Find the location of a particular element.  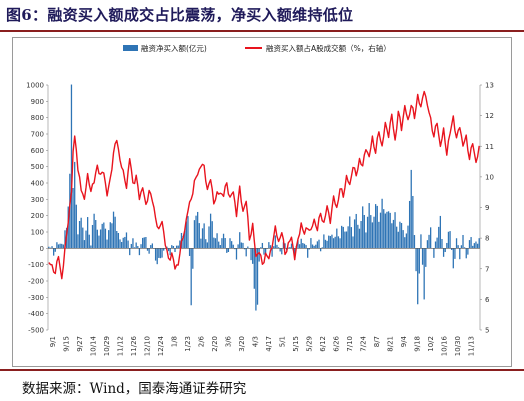

x-tick-label: 6/26 is located at coordinates (336, 343).